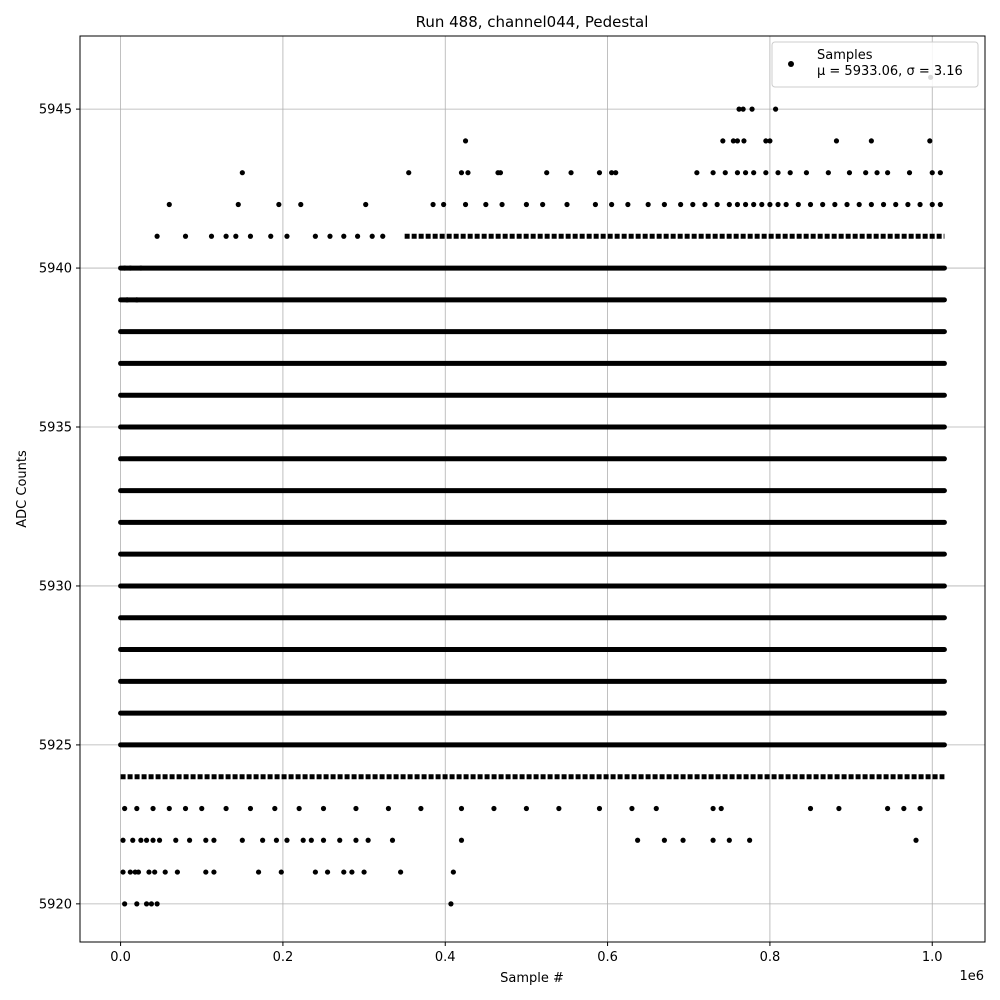  I want to click on chart-title: Run 488, channel044, Pedestal, so click(532, 22).